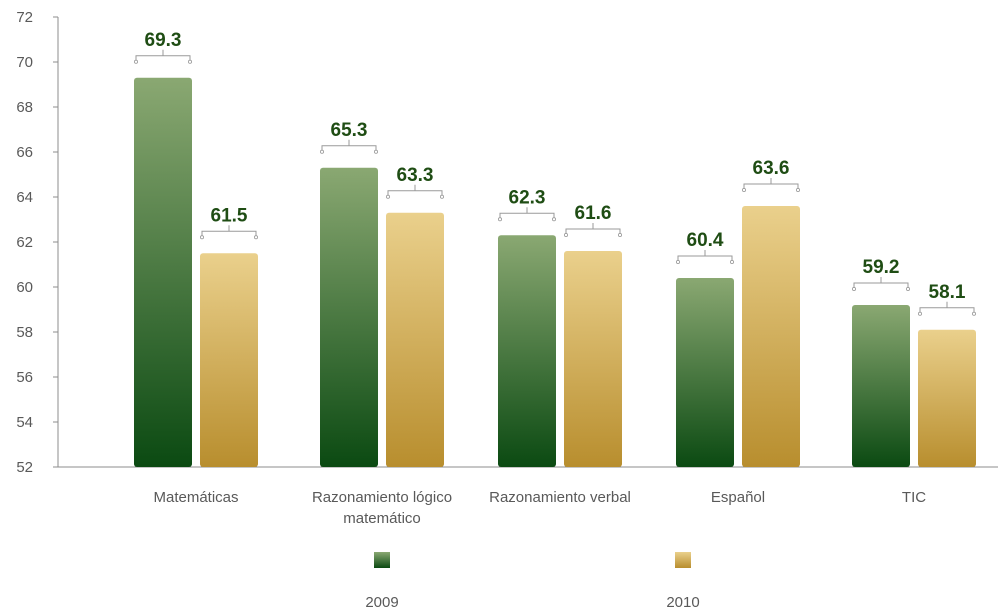  I want to click on data-label: 69.3, so click(163, 40).